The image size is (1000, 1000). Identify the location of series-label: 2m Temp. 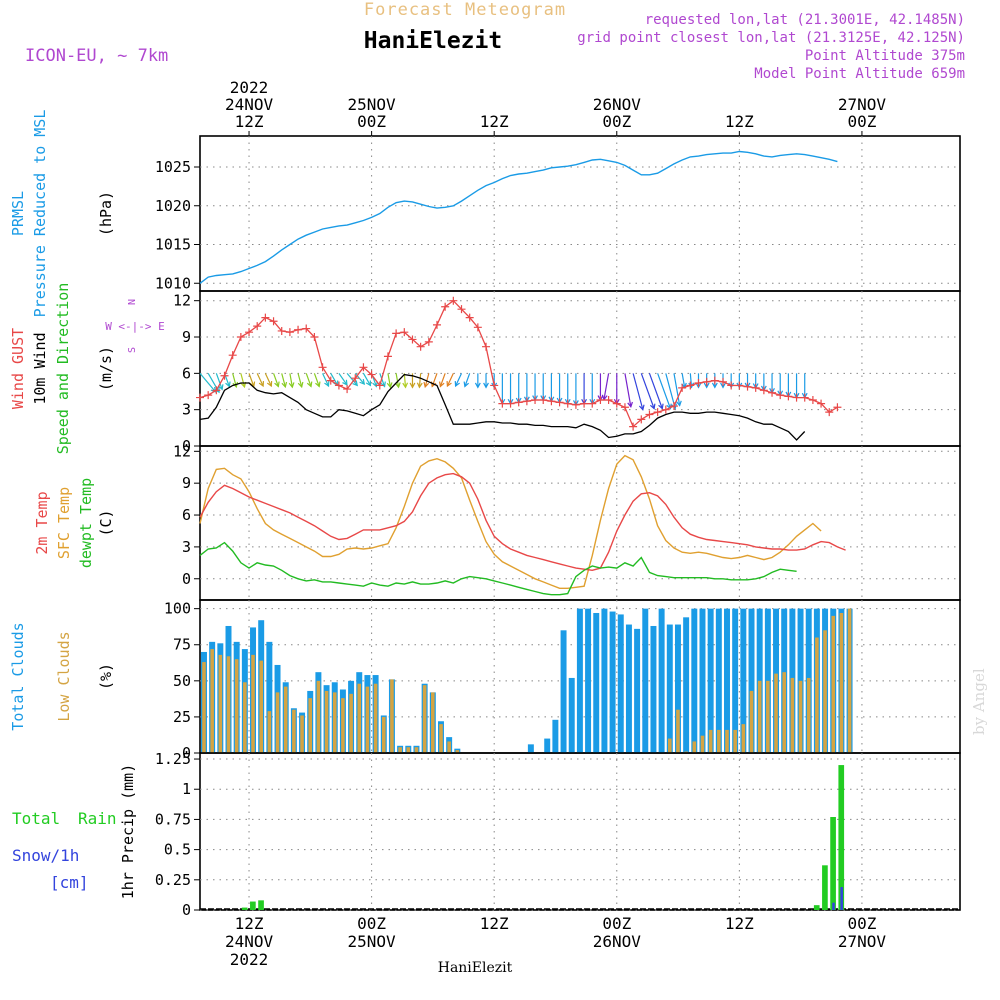
(42, 522).